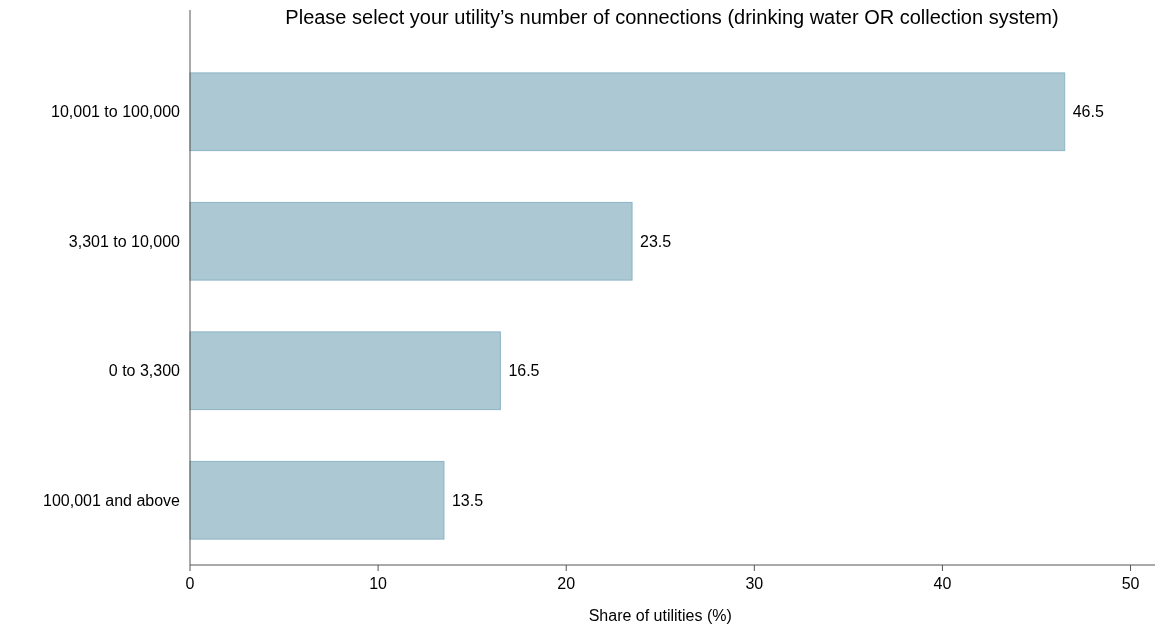 The image size is (1174, 635). Describe the element at coordinates (672, 17) in the screenshot. I see `chart-title: Please select your utility’s number of connections (drinking water OR collection system)` at that location.